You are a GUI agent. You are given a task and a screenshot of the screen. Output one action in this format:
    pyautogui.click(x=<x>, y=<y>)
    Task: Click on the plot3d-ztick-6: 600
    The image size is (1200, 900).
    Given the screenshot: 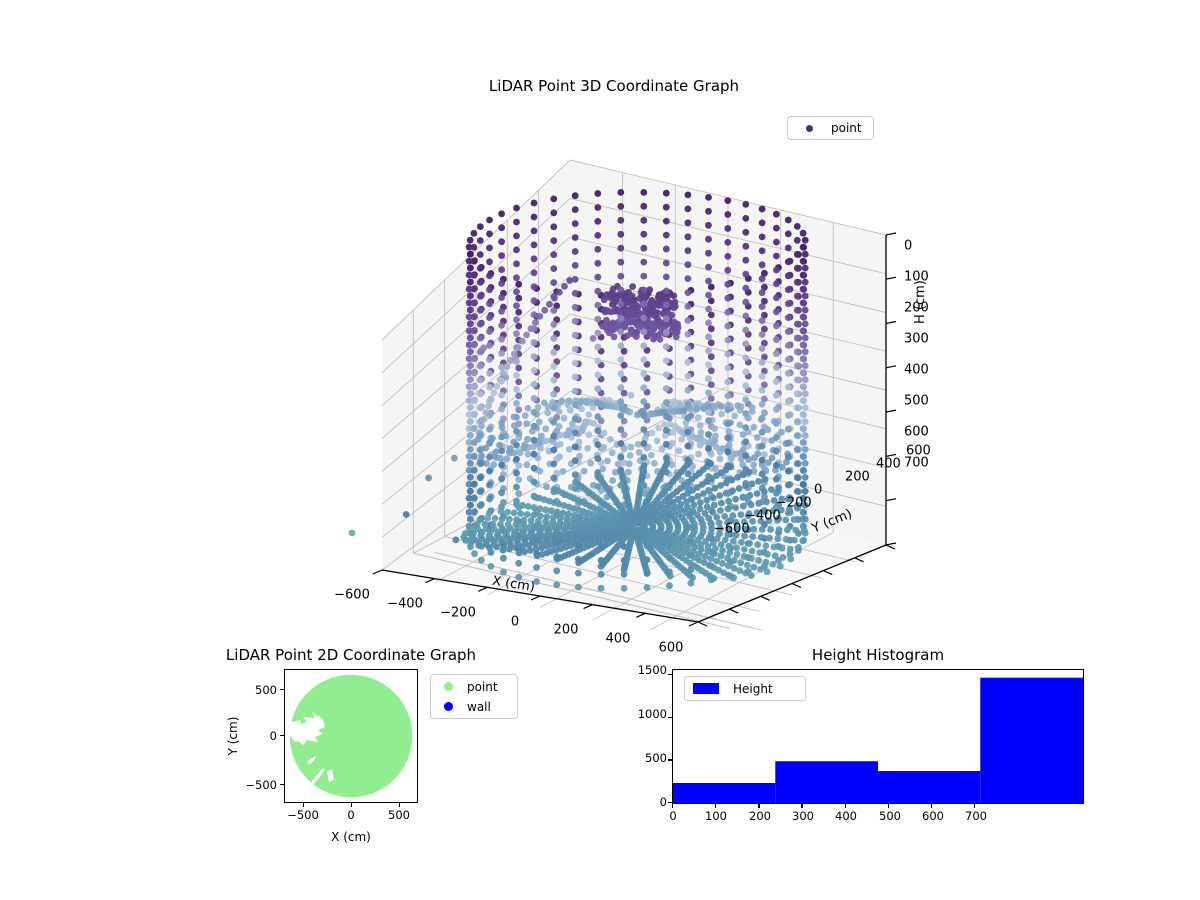 What is the action you would take?
    pyautogui.click(x=916, y=432)
    